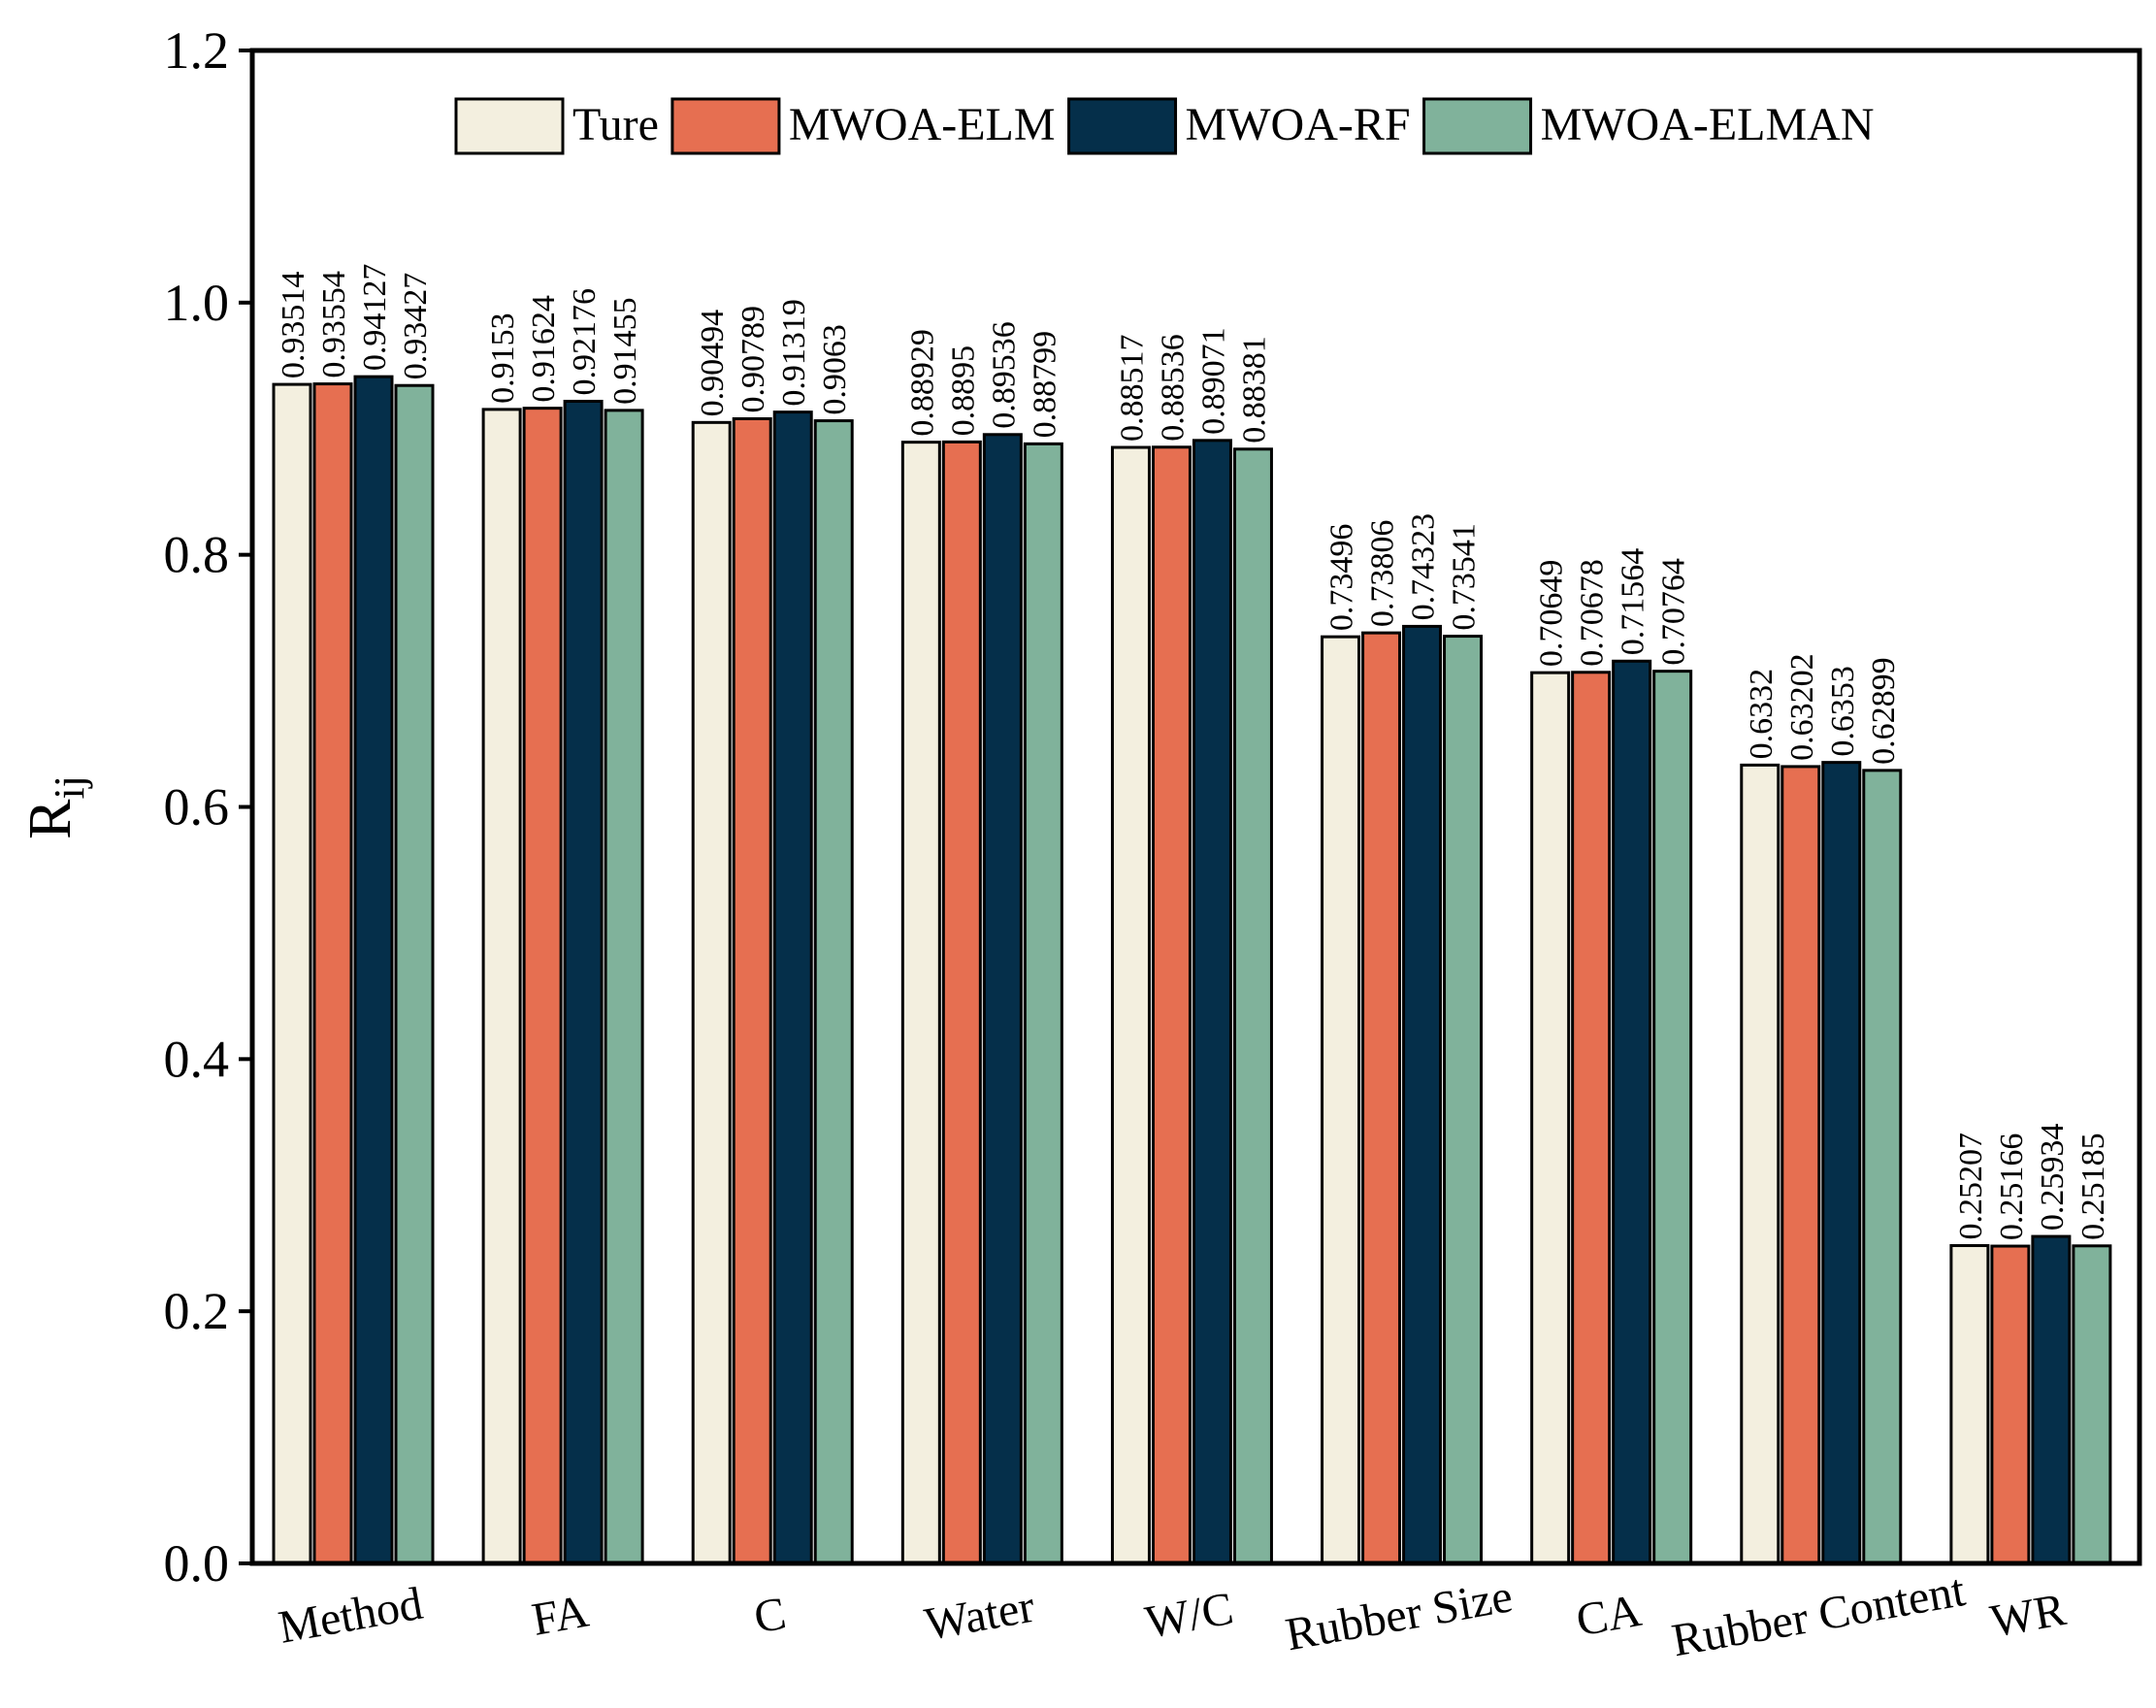 The height and width of the screenshot is (1708, 2156). I want to click on bar-mwoa-elm-method, so click(332, 974).